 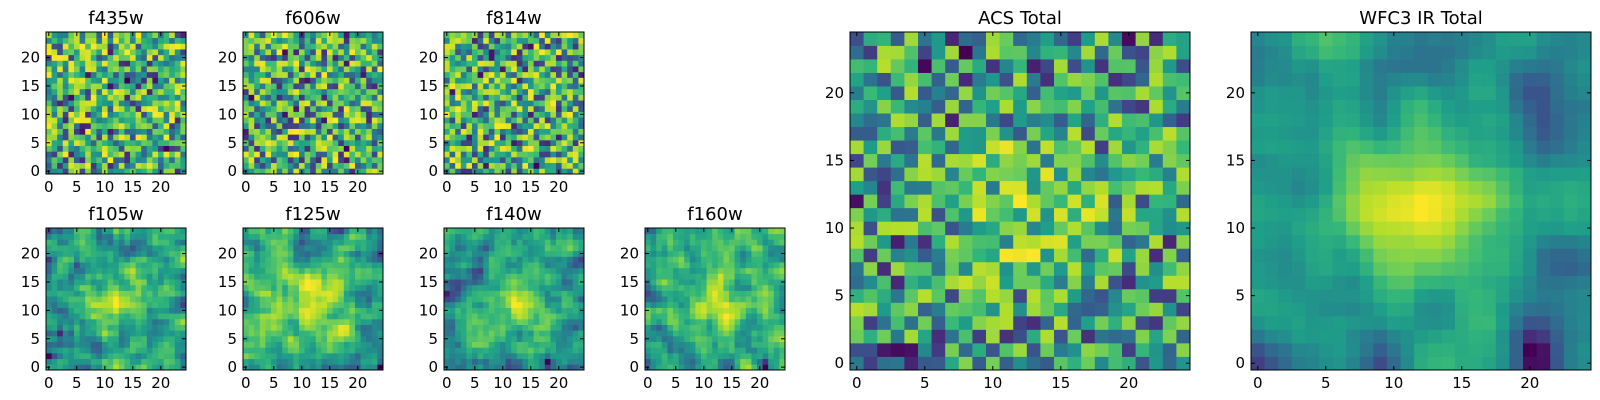 I want to click on x-tick-label: 0, so click(x=49, y=383).